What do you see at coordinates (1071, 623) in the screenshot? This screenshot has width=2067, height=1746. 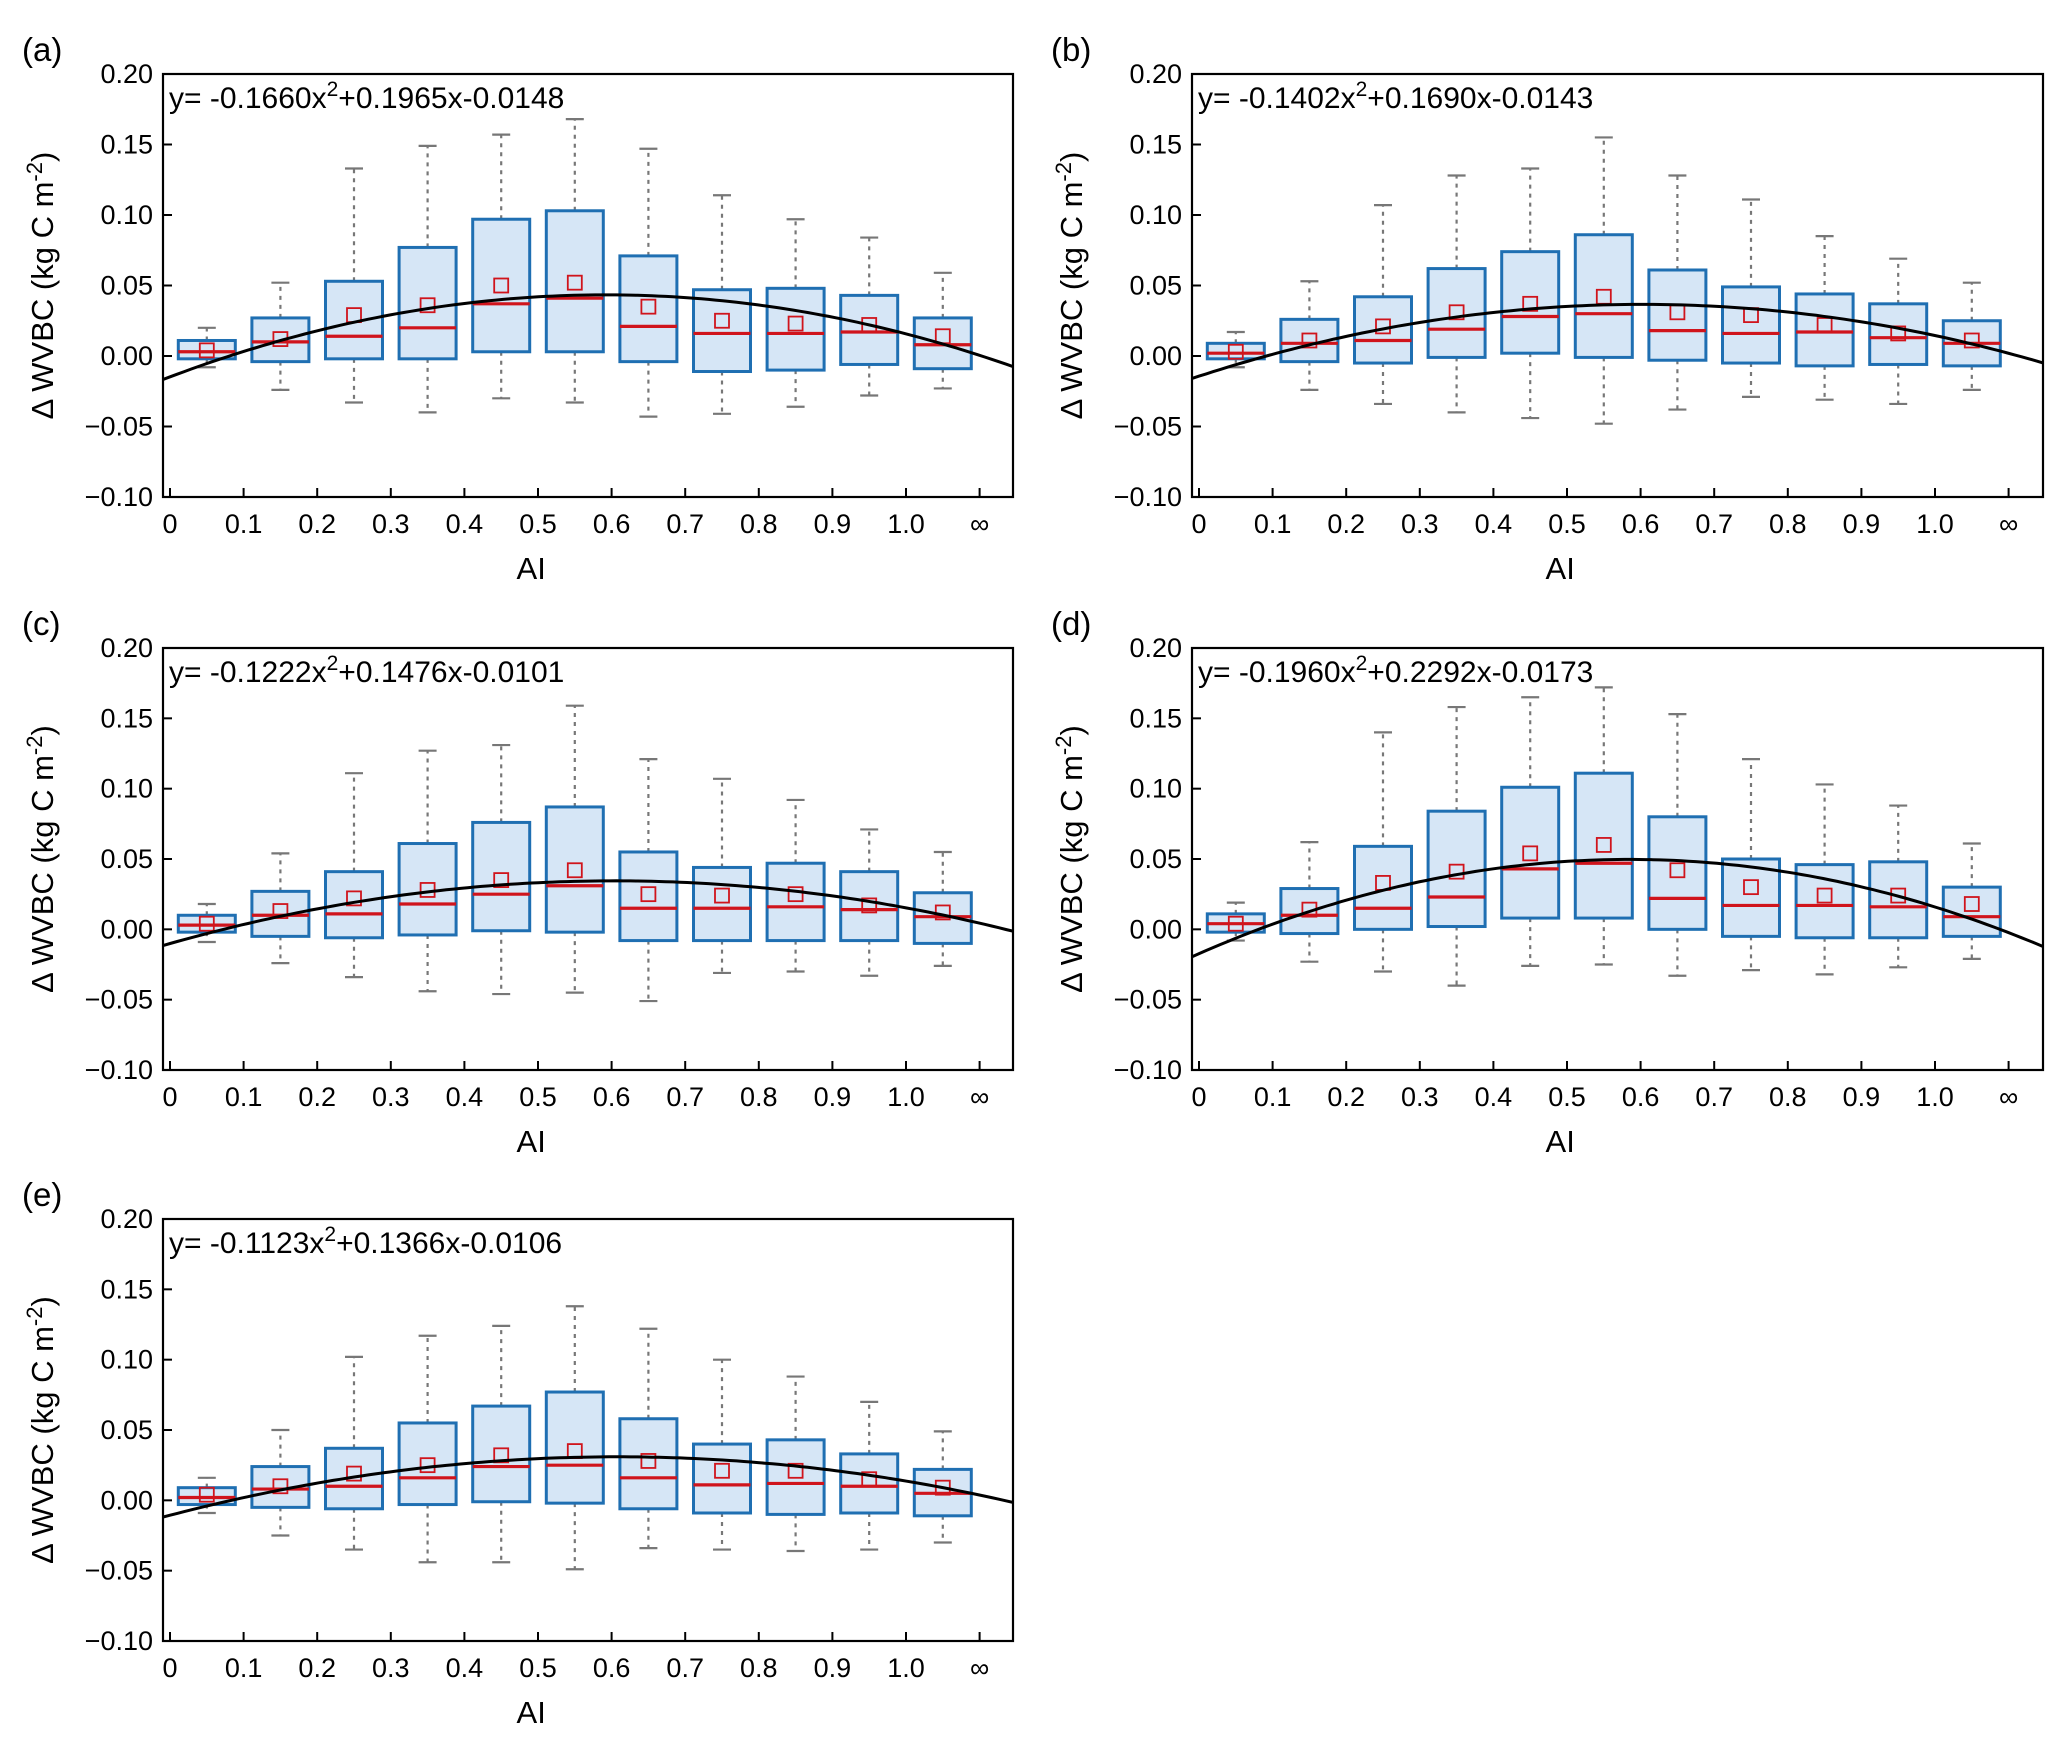 I see `panel-label: (d)` at bounding box center [1071, 623].